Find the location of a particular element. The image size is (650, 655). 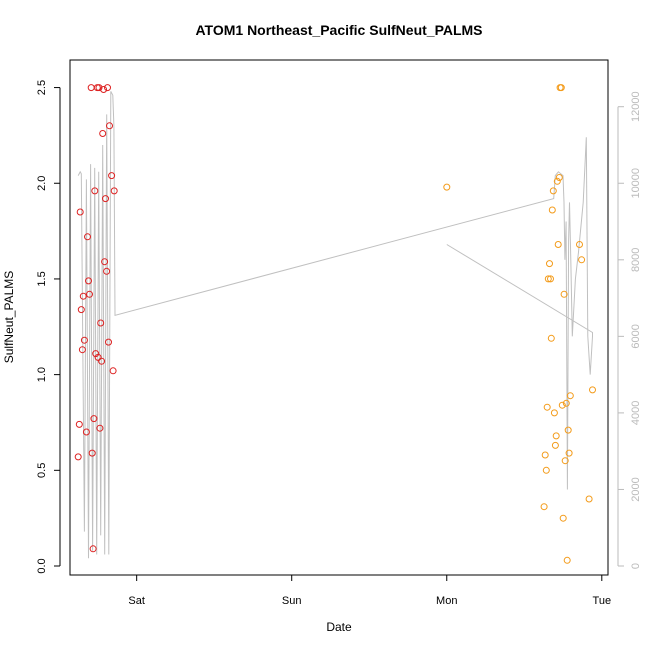

y-tick-label: 1.0 is located at coordinates (42, 374).